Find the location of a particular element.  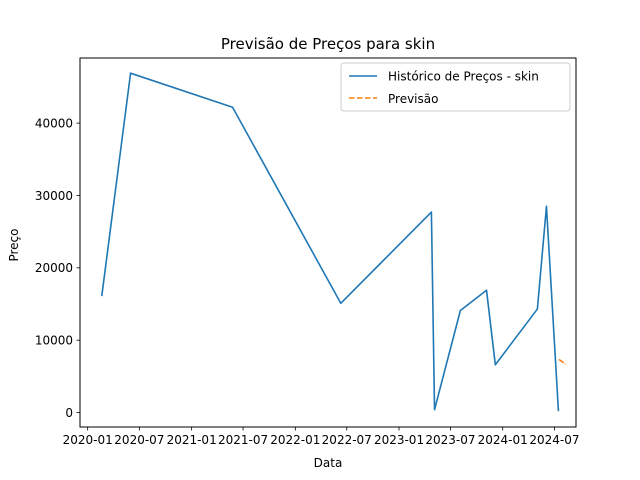

x-tick-label: 2024-01 is located at coordinates (503, 440).